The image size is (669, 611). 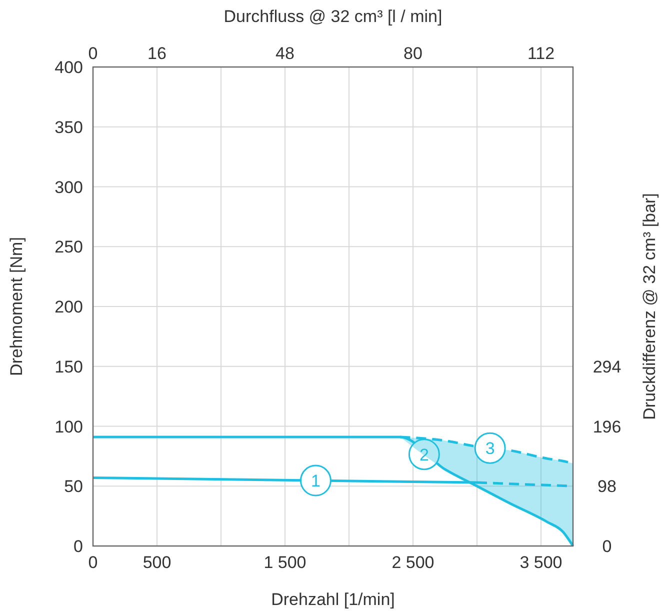 What do you see at coordinates (333, 16) in the screenshot?
I see `x2-axis-title: Durchfluss @ 32 cm³ [l / min]` at bounding box center [333, 16].